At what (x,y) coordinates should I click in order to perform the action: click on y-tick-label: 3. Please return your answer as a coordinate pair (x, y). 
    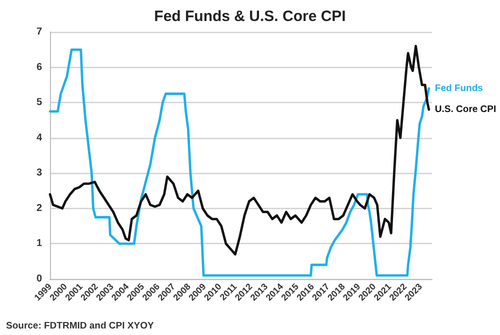
    Looking at the image, I should click on (39, 173).